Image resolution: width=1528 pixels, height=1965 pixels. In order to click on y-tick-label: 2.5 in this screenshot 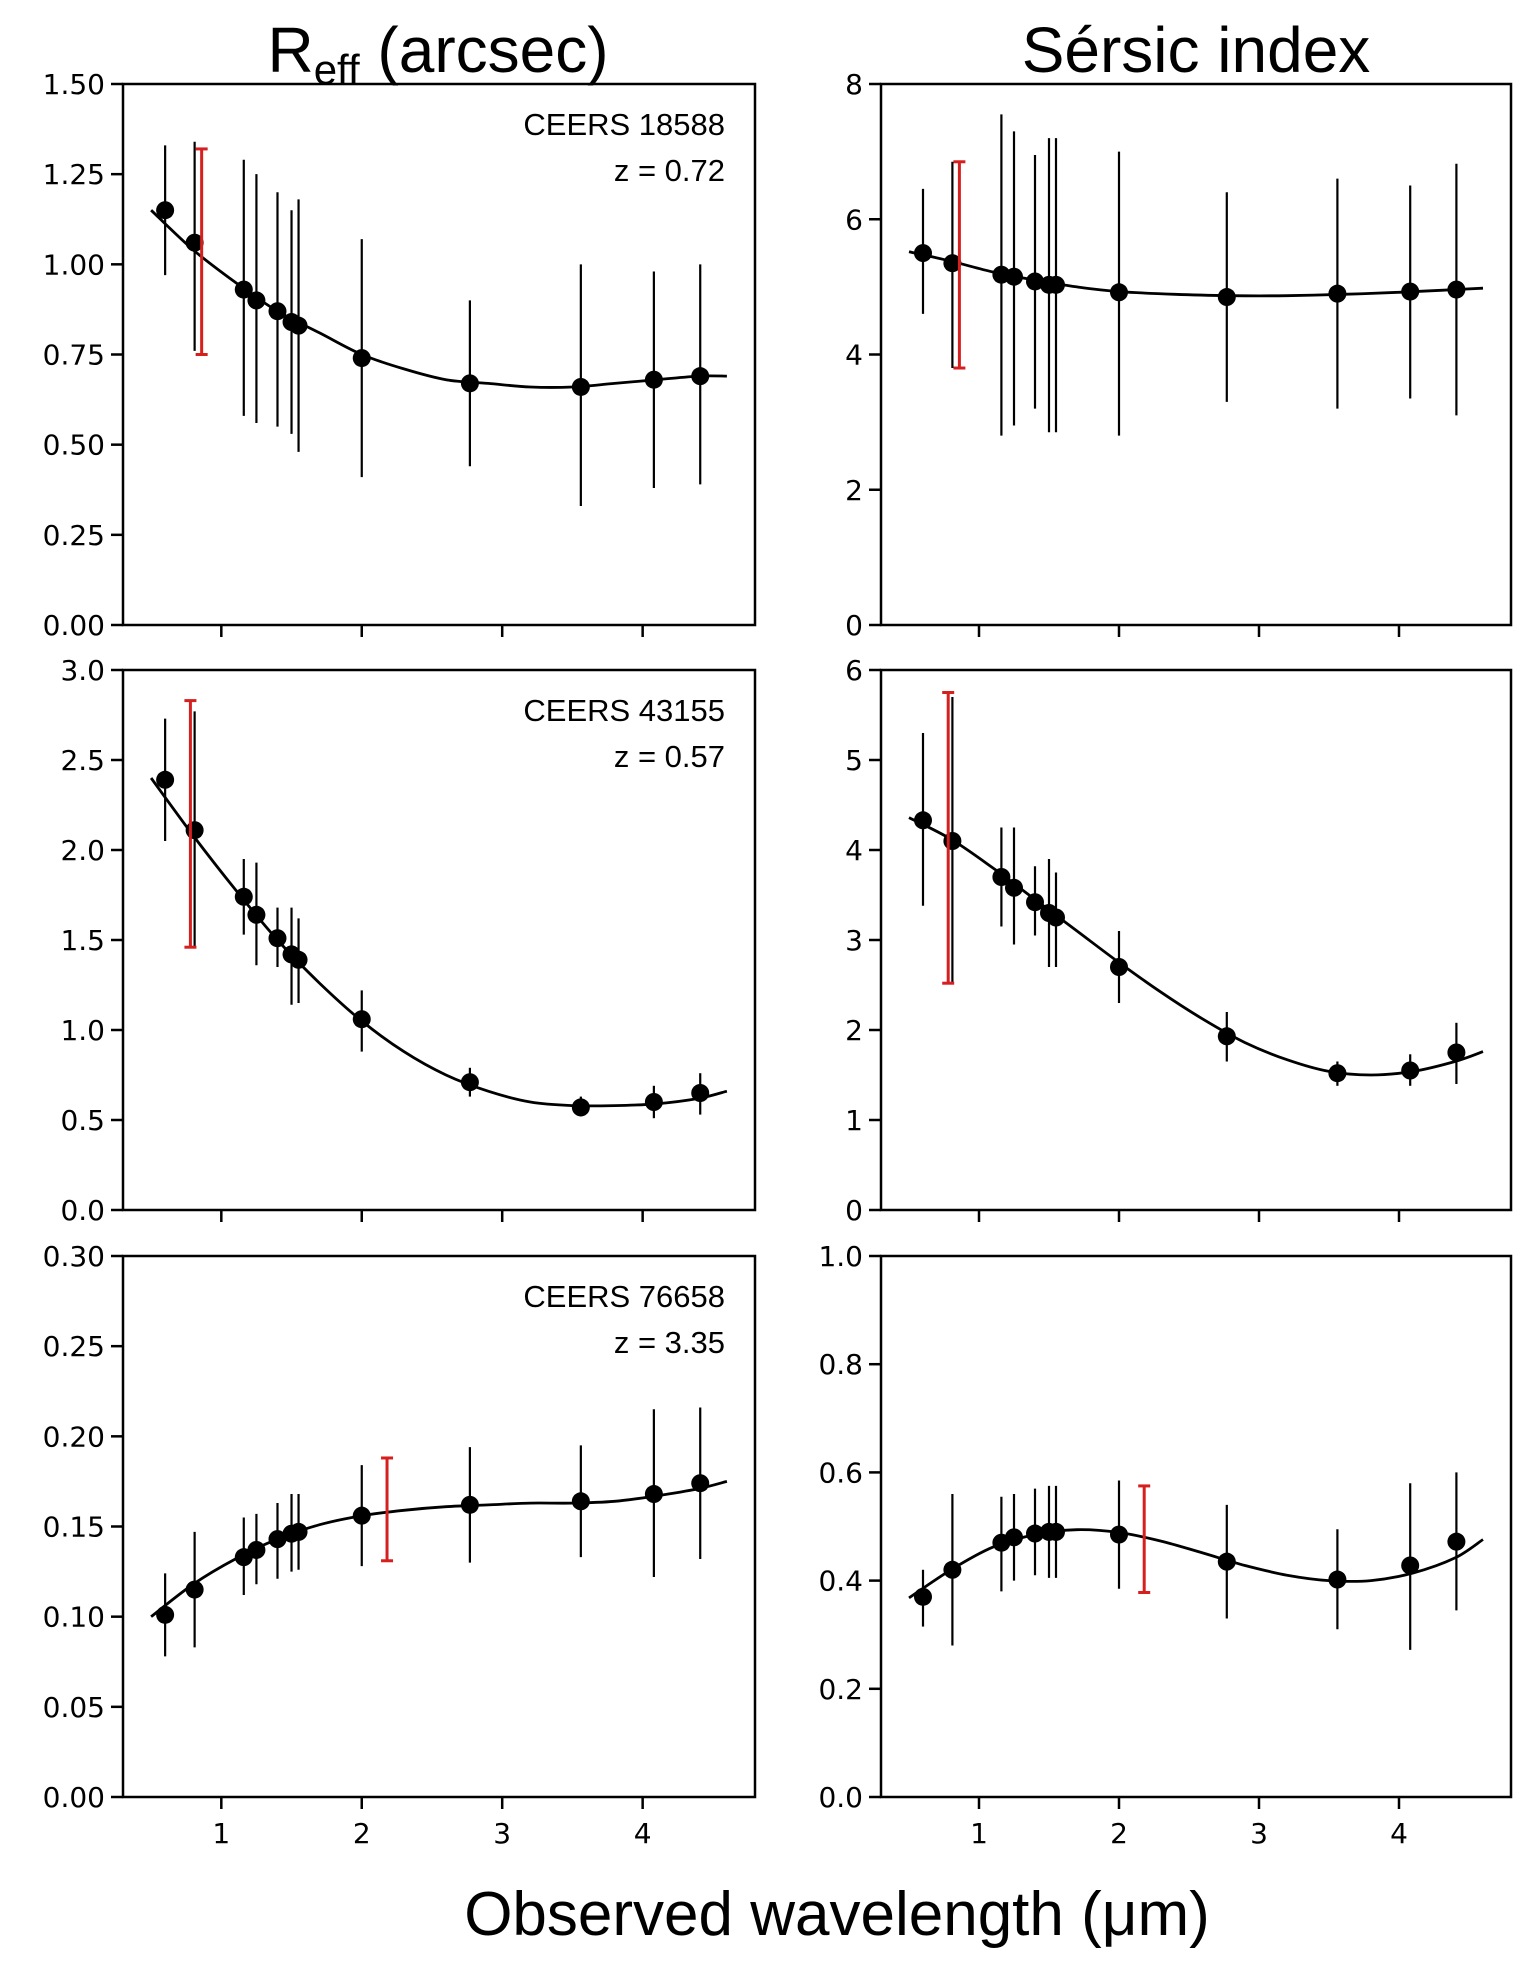, I will do `click(82, 760)`.